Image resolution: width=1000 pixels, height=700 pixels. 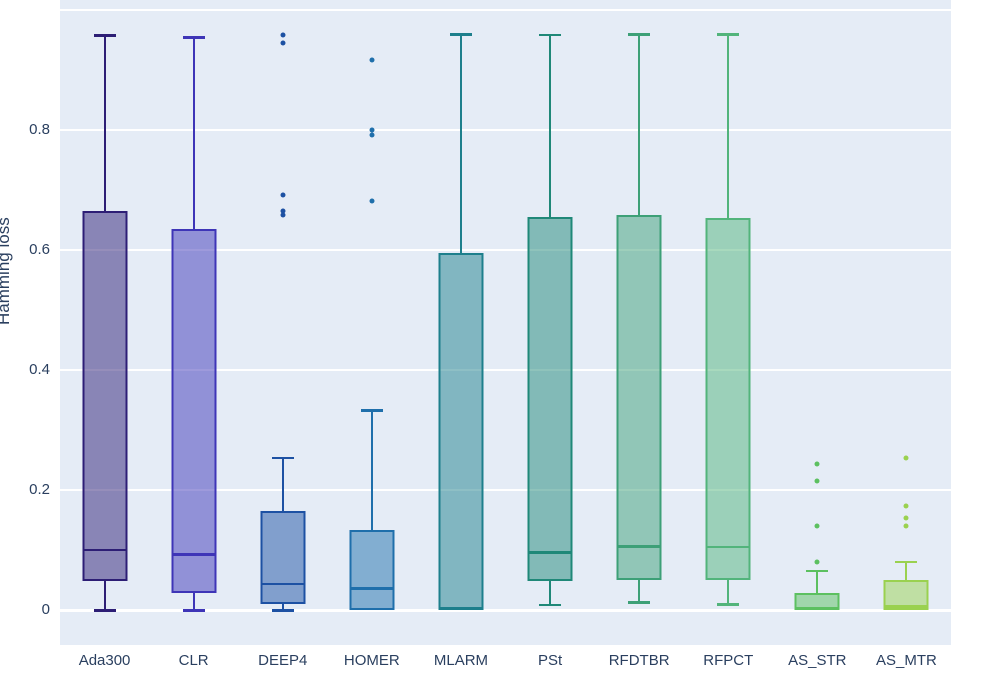 I want to click on y-tick-label: 0.4, so click(x=39, y=370).